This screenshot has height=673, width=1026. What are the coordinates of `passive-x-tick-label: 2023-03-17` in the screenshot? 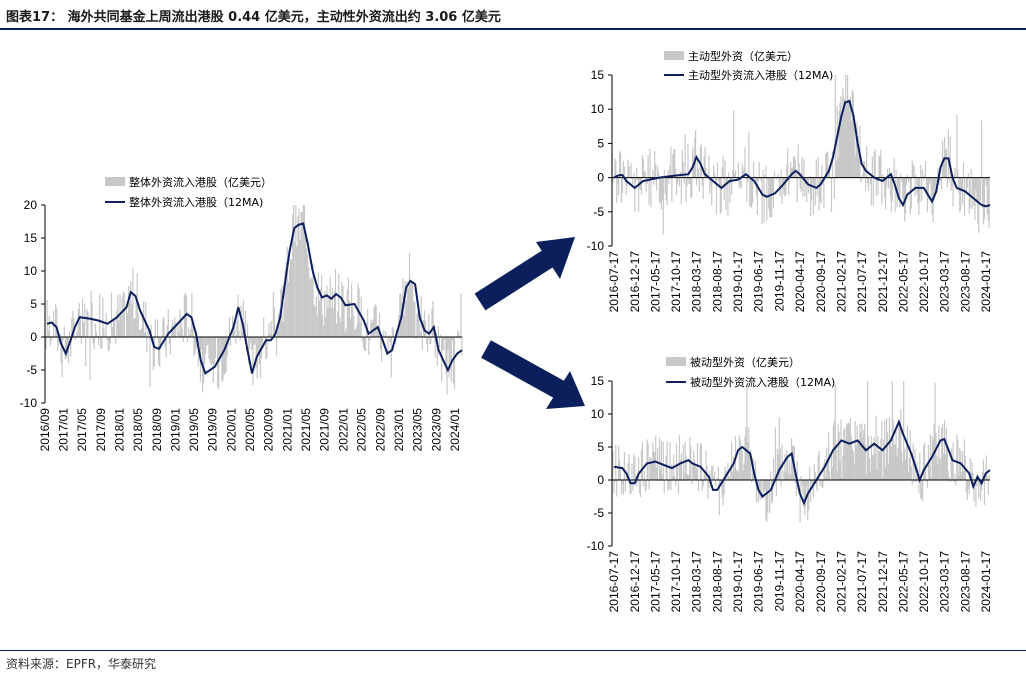 It's located at (945, 582).